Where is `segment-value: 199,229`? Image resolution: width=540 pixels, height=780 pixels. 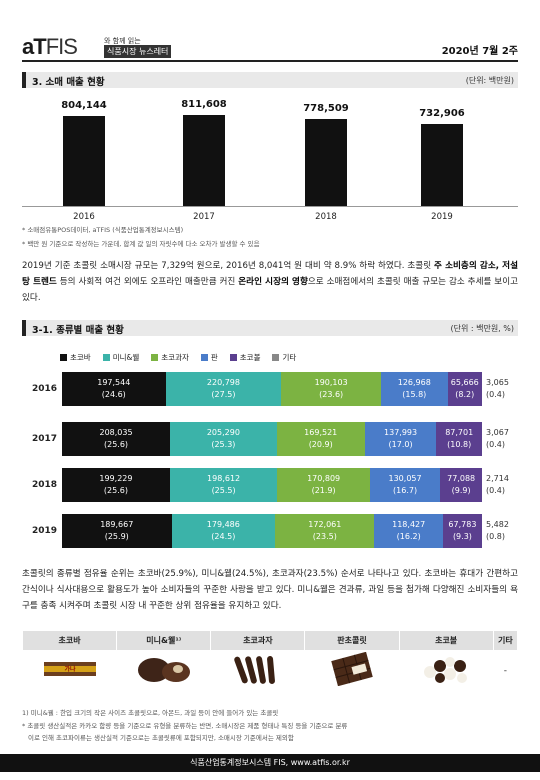 segment-value: 199,229 is located at coordinates (116, 478).